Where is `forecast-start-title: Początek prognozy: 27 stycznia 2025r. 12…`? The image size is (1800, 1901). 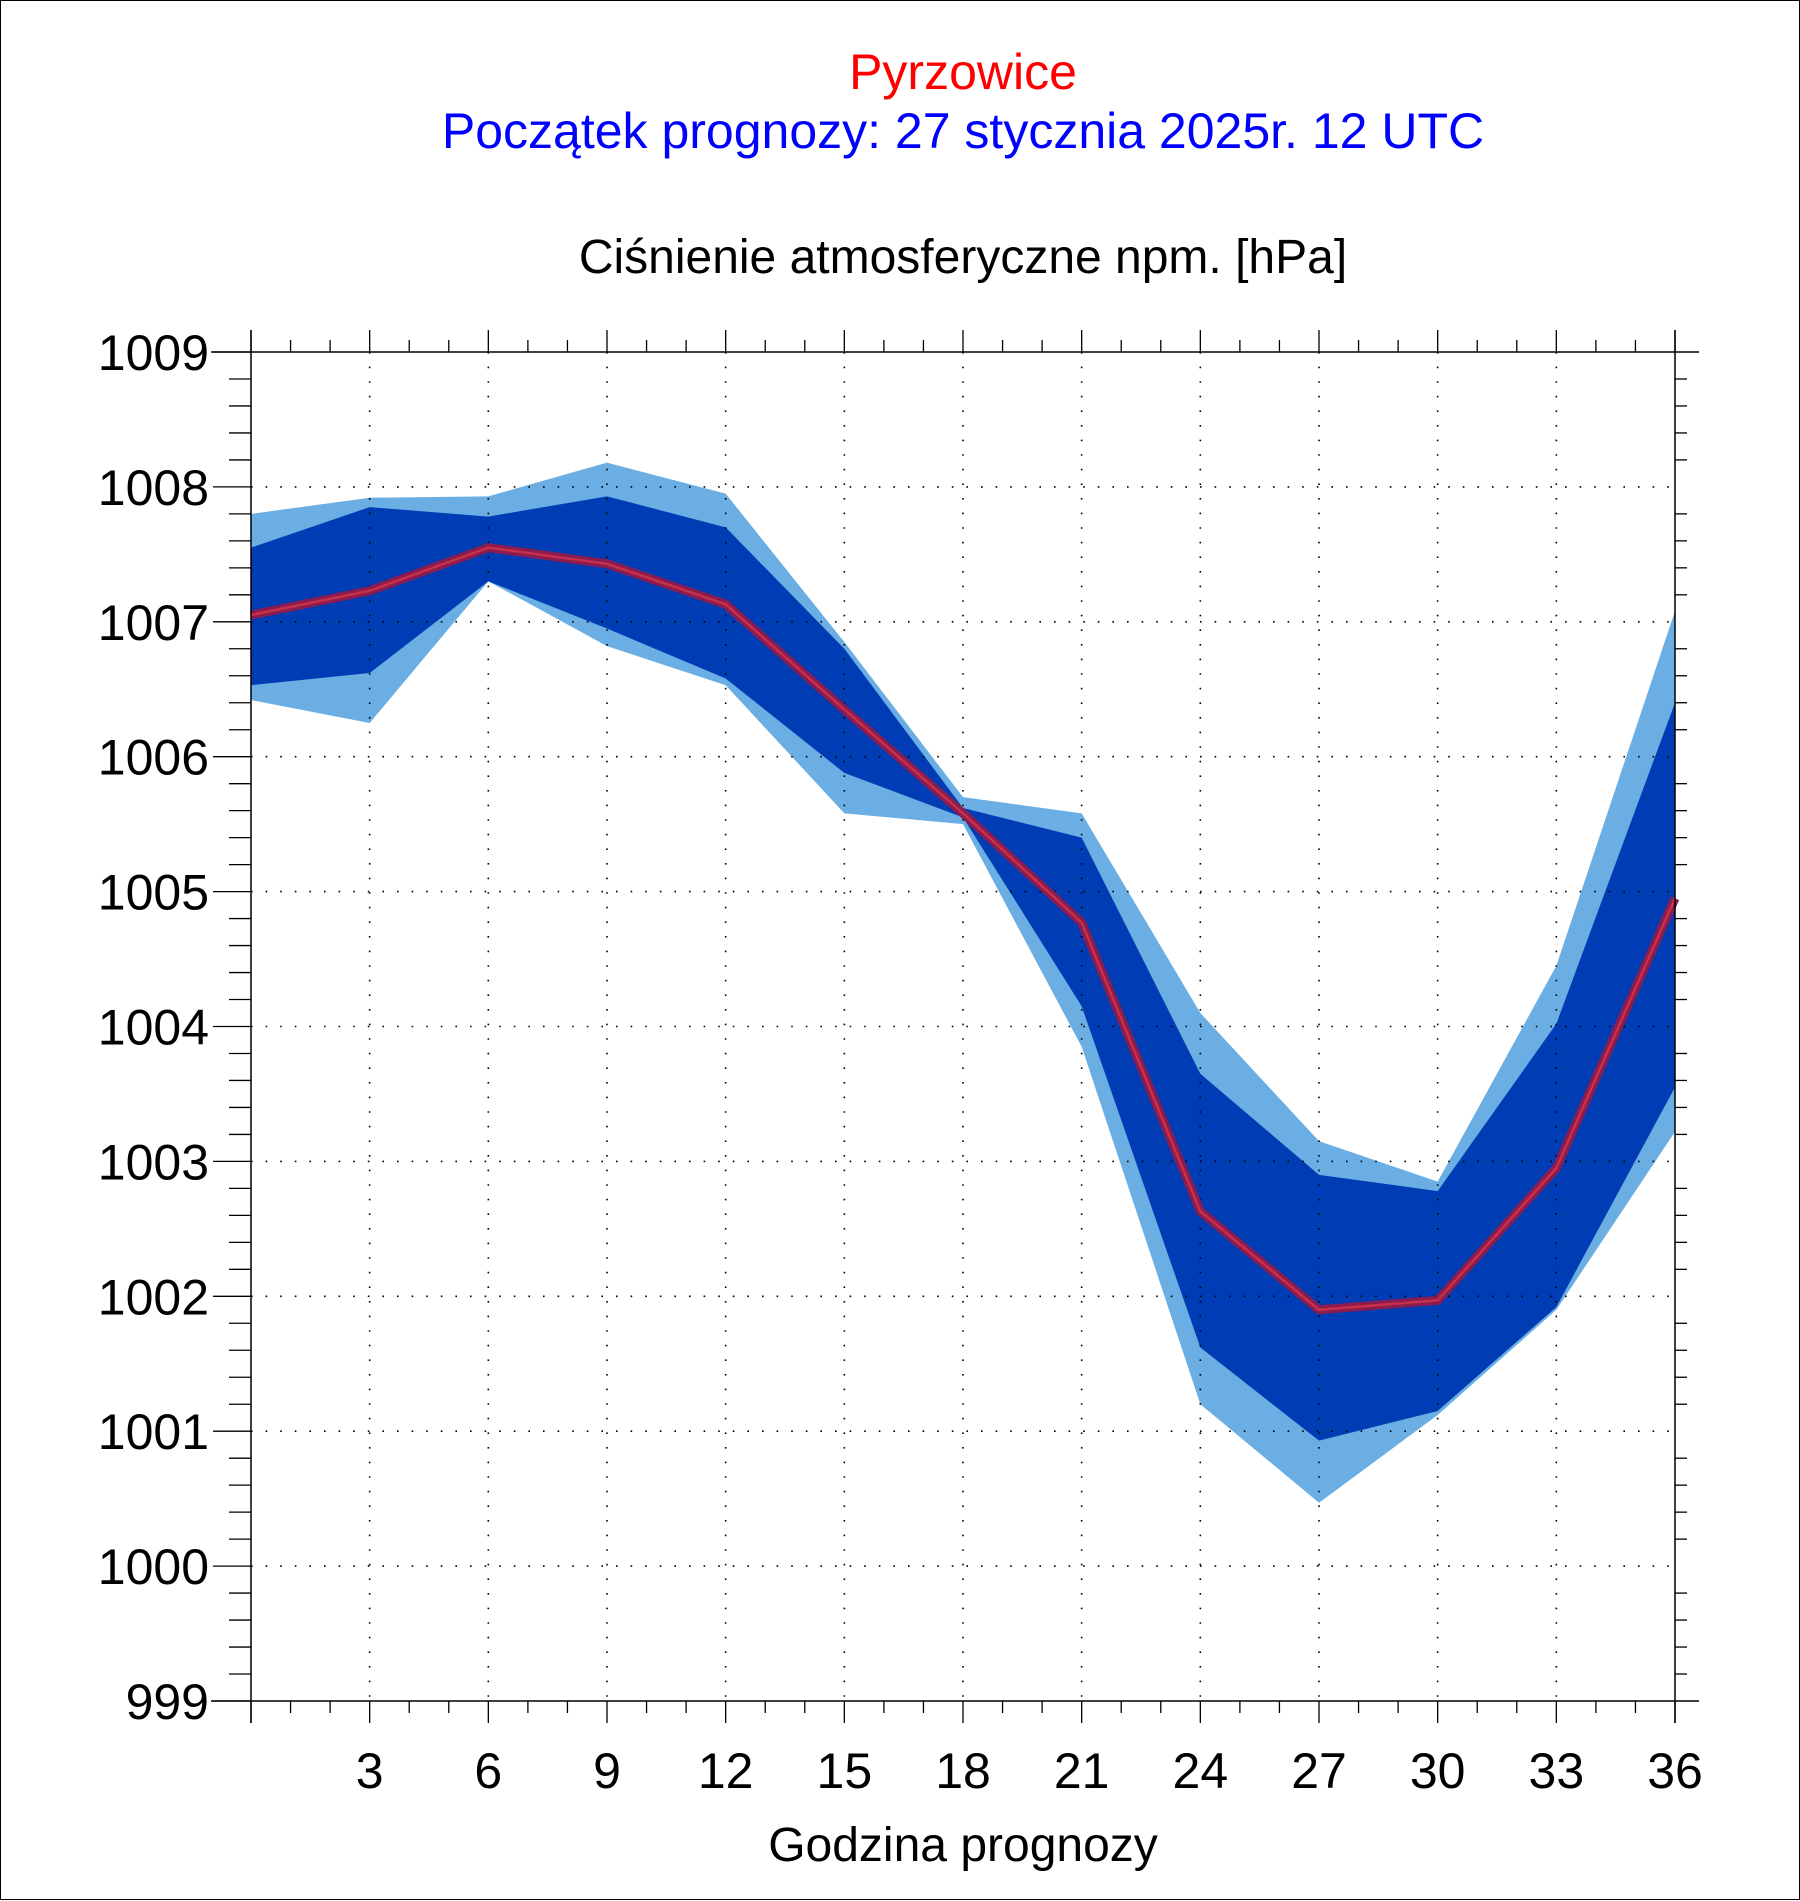
forecast-start-title: Początek prognozy: 27 stycznia 2025r. 12… is located at coordinates (963, 131).